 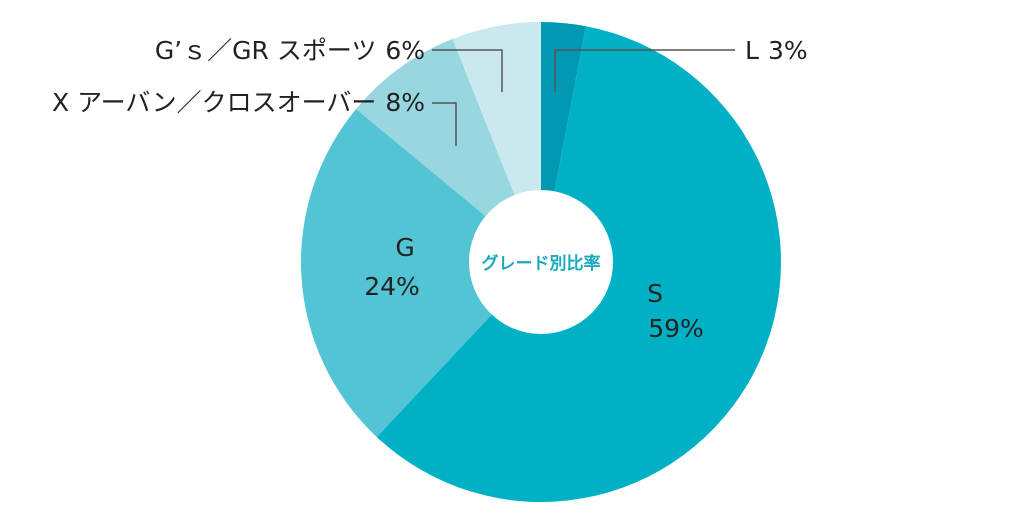 What do you see at coordinates (676, 328) in the screenshot?
I see `value-label: 59%` at bounding box center [676, 328].